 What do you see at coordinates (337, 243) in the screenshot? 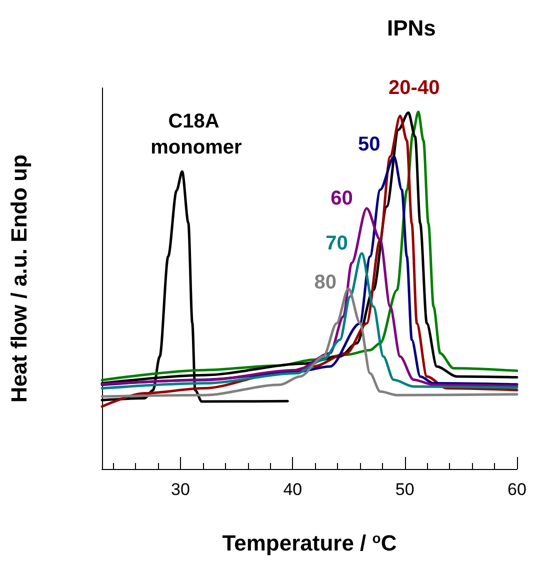
I see `series-label: 70` at bounding box center [337, 243].